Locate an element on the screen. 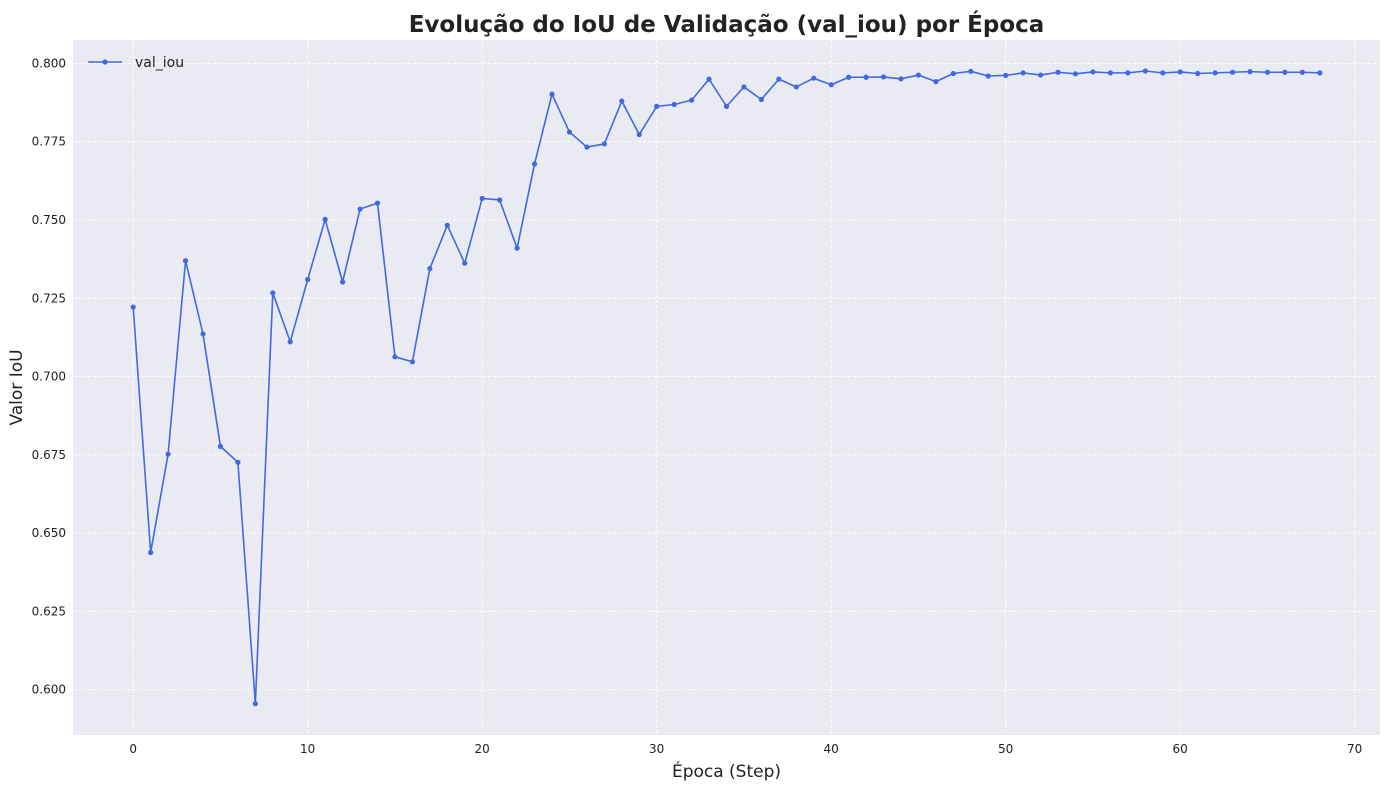 The image size is (1389, 790). legend: val_iou is located at coordinates (136, 63).